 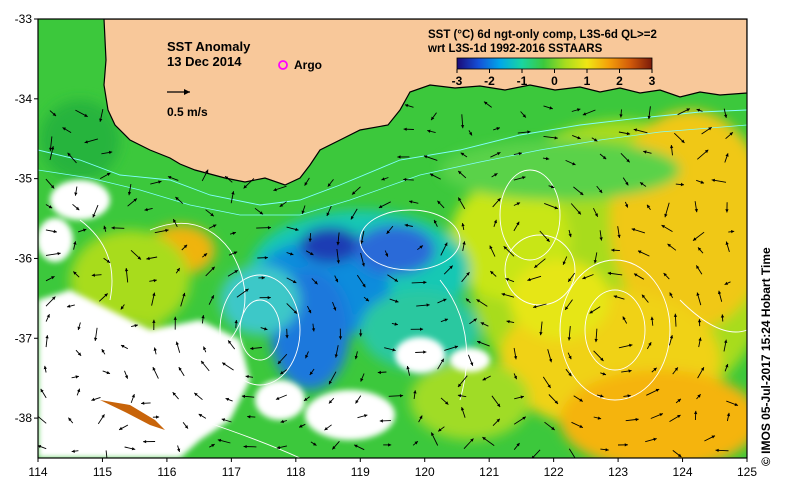 I want to click on lat-tick-label: -34, so click(x=24, y=99).